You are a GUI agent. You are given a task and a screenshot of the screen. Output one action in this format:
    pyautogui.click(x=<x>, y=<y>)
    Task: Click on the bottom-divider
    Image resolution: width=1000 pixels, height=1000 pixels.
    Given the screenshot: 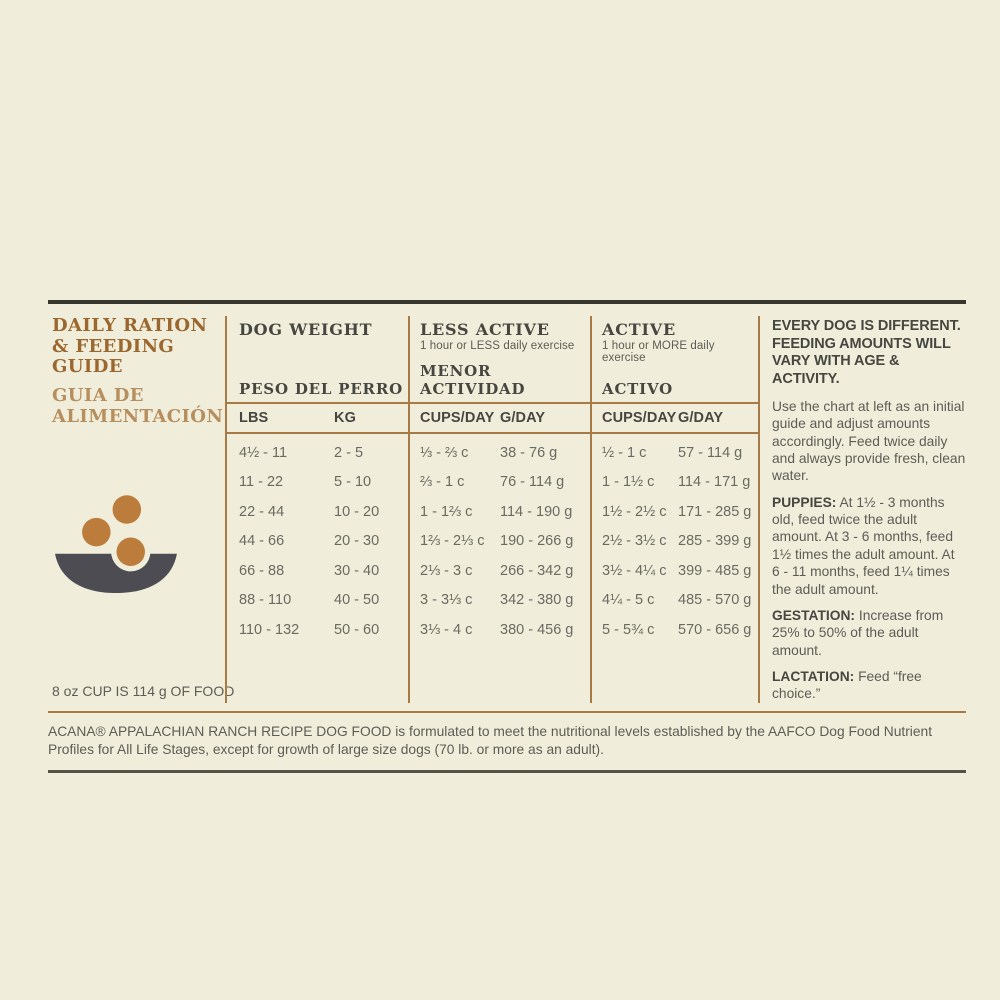 What is the action you would take?
    pyautogui.click(x=507, y=771)
    